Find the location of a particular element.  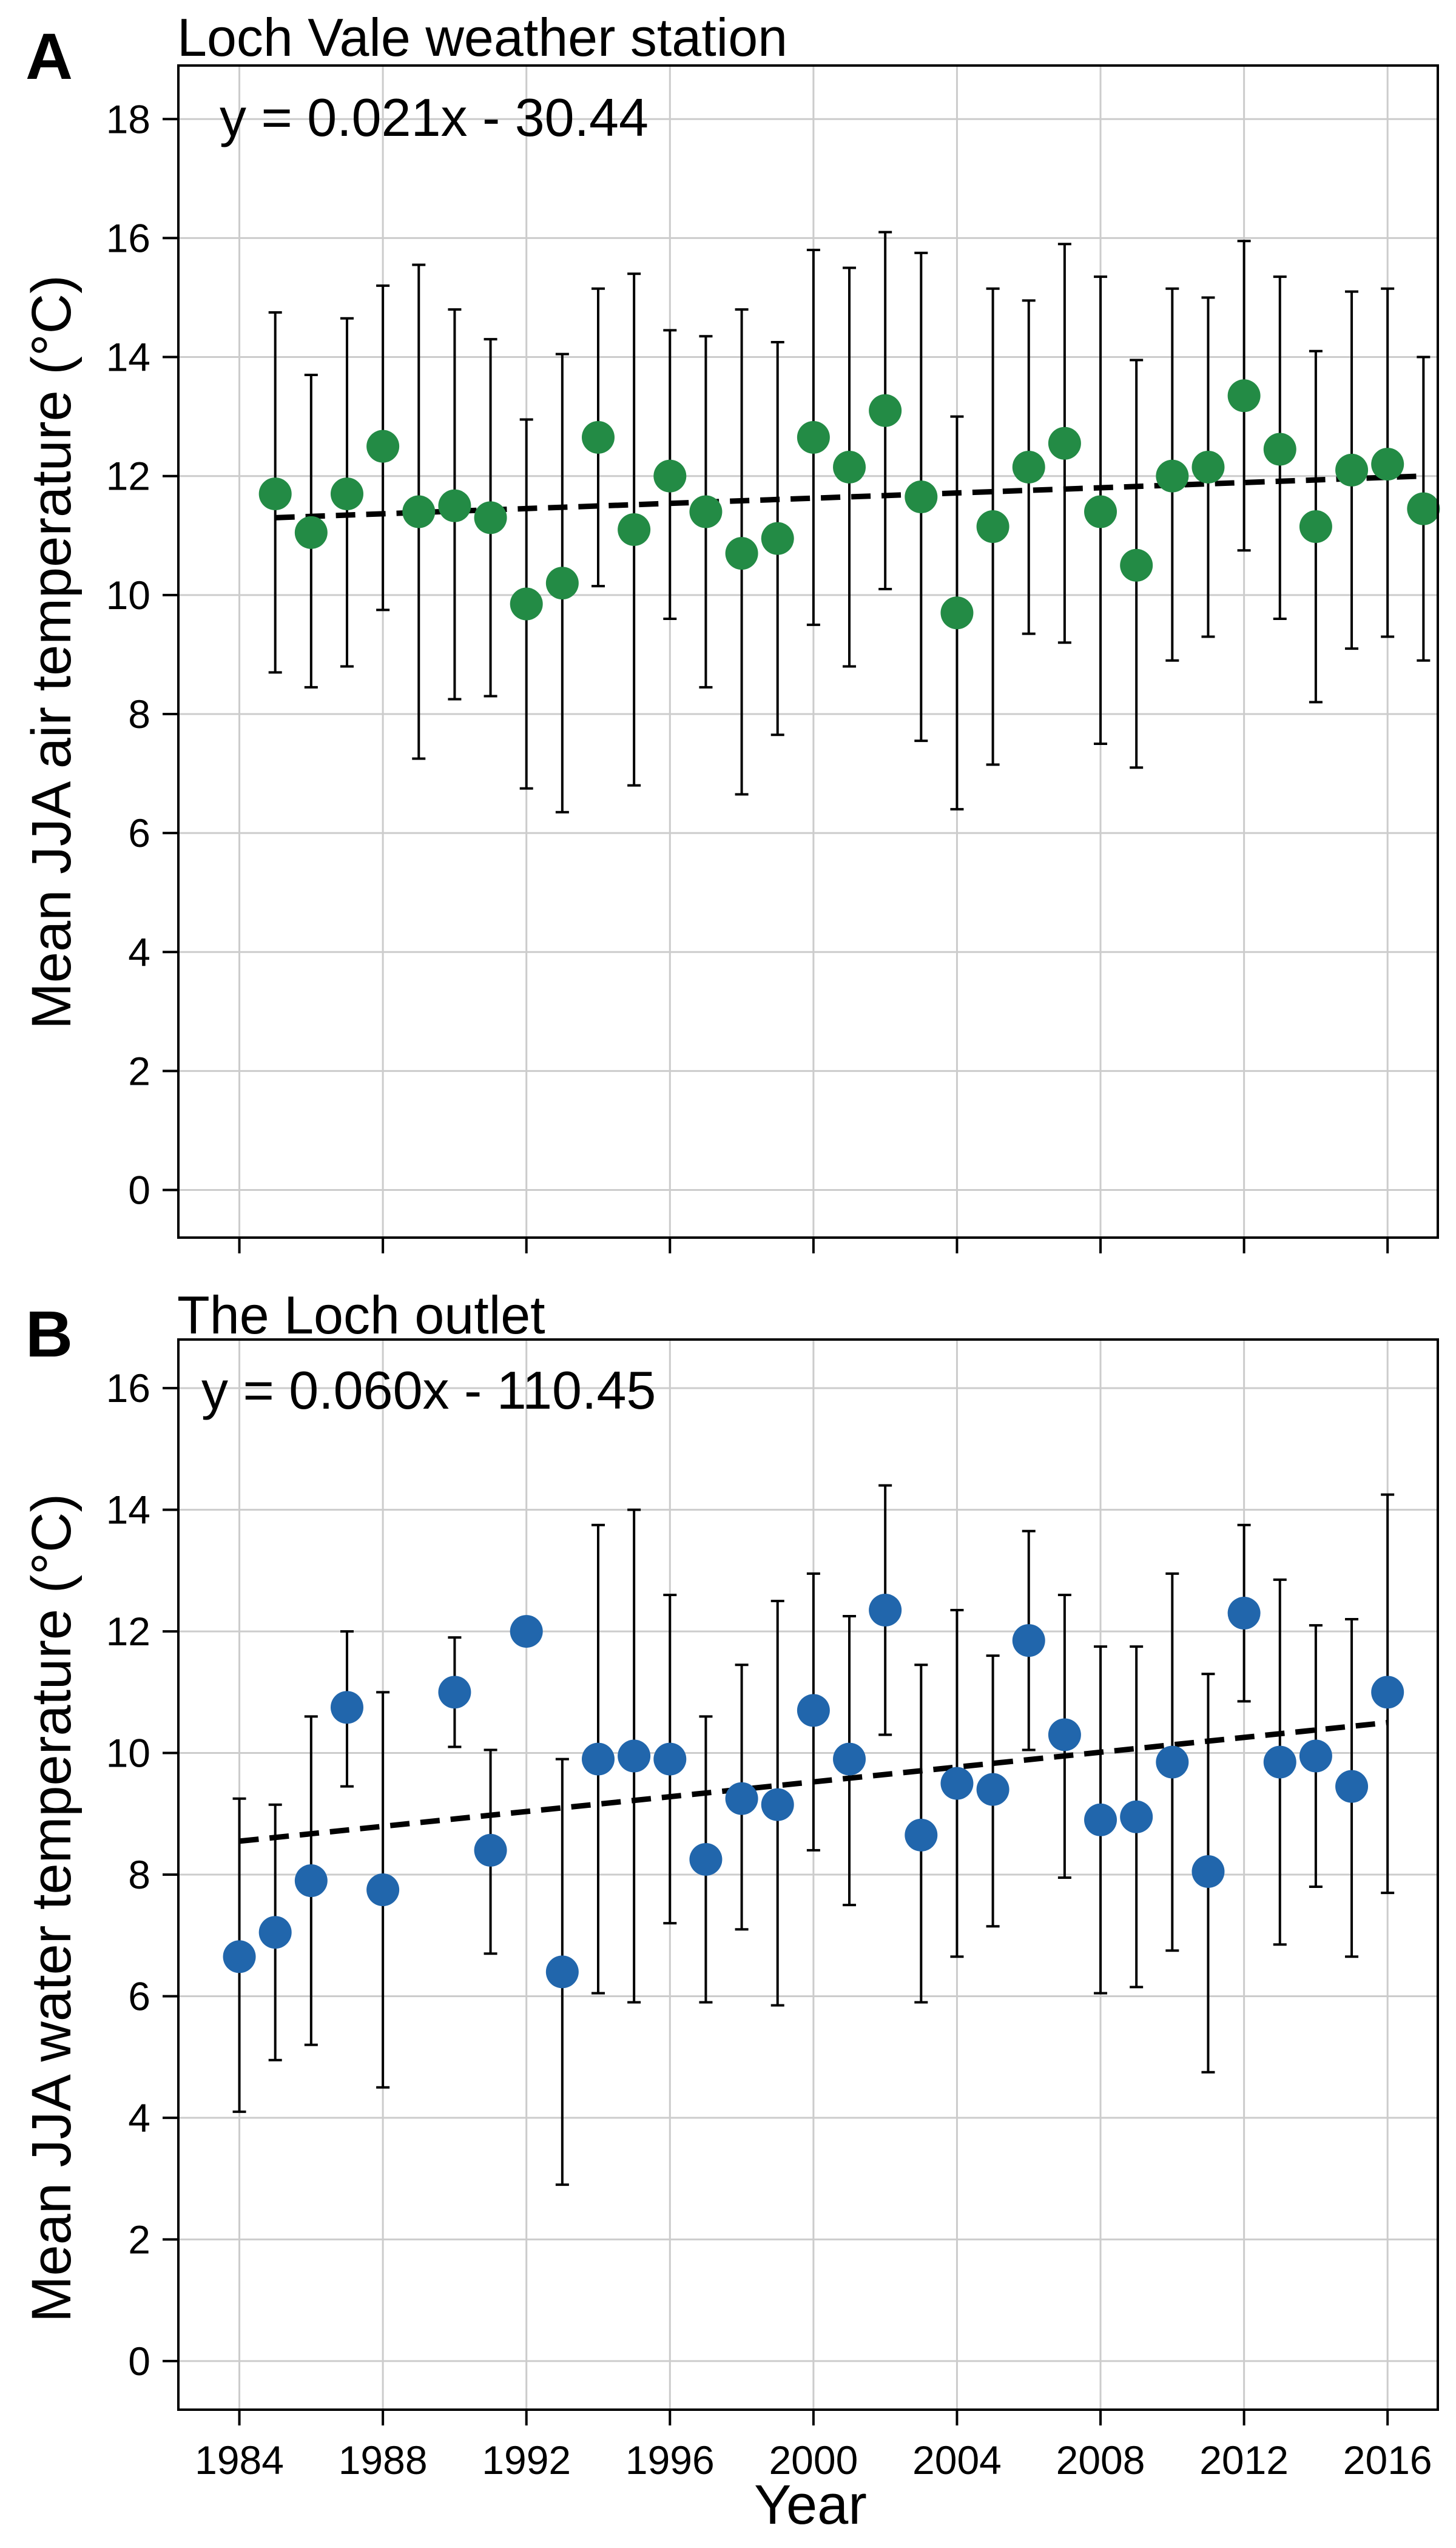

panel-b-x-tick-label: 1992 is located at coordinates (526, 2460).